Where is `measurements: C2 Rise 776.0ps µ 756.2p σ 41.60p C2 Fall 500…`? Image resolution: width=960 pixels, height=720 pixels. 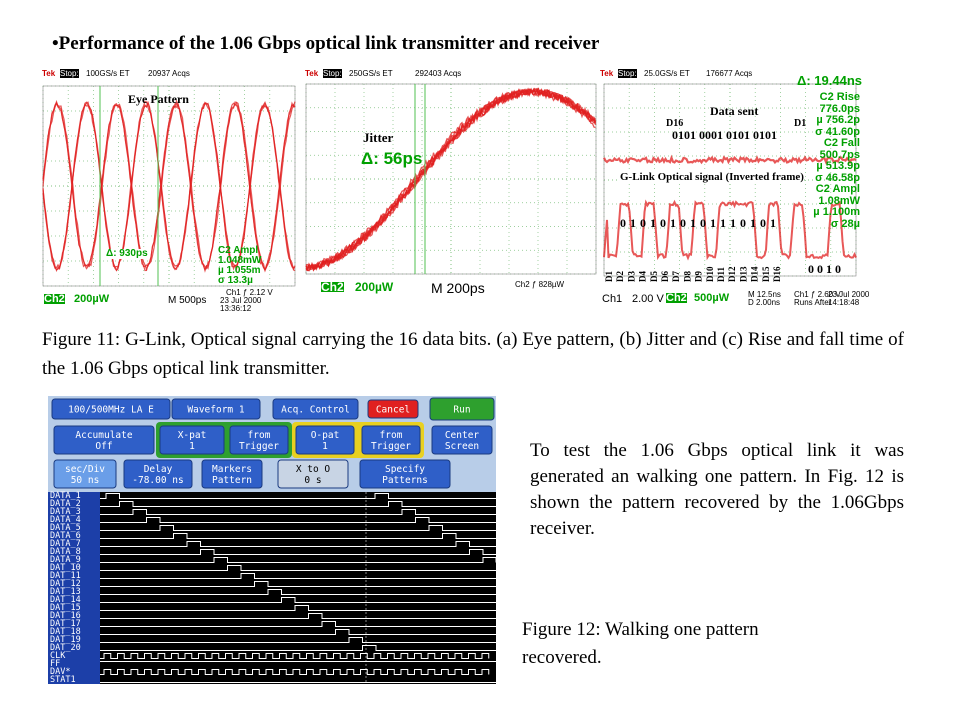 measurements: C2 Rise 776.0ps µ 756.2p σ 41.60p C2 Fall 500… is located at coordinates (836, 160).